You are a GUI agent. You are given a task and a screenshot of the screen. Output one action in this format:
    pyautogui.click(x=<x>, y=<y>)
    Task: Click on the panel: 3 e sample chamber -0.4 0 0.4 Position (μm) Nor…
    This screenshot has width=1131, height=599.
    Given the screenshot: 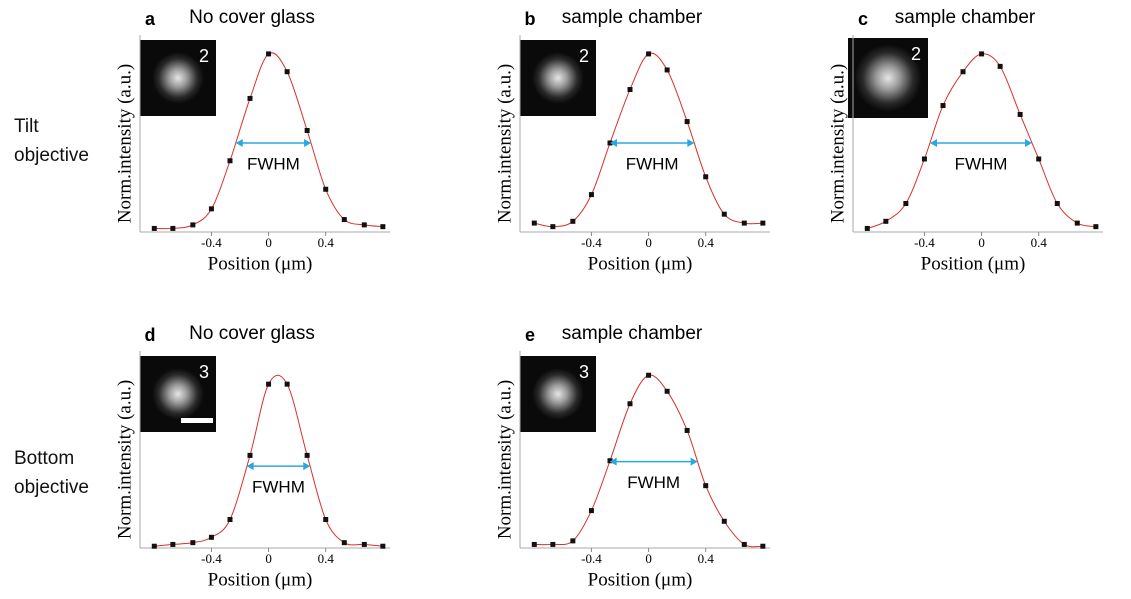 What is the action you would take?
    pyautogui.click(x=632, y=456)
    